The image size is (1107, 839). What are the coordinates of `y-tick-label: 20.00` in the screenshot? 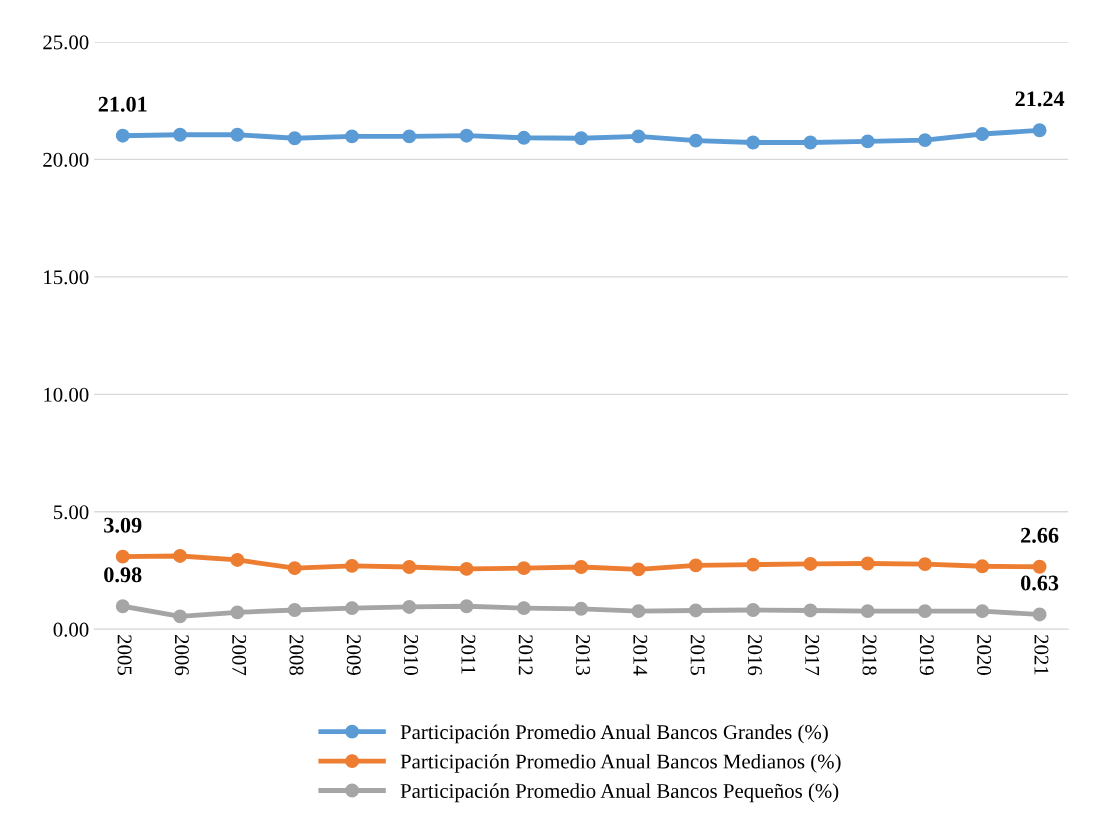 It's located at (66, 159).